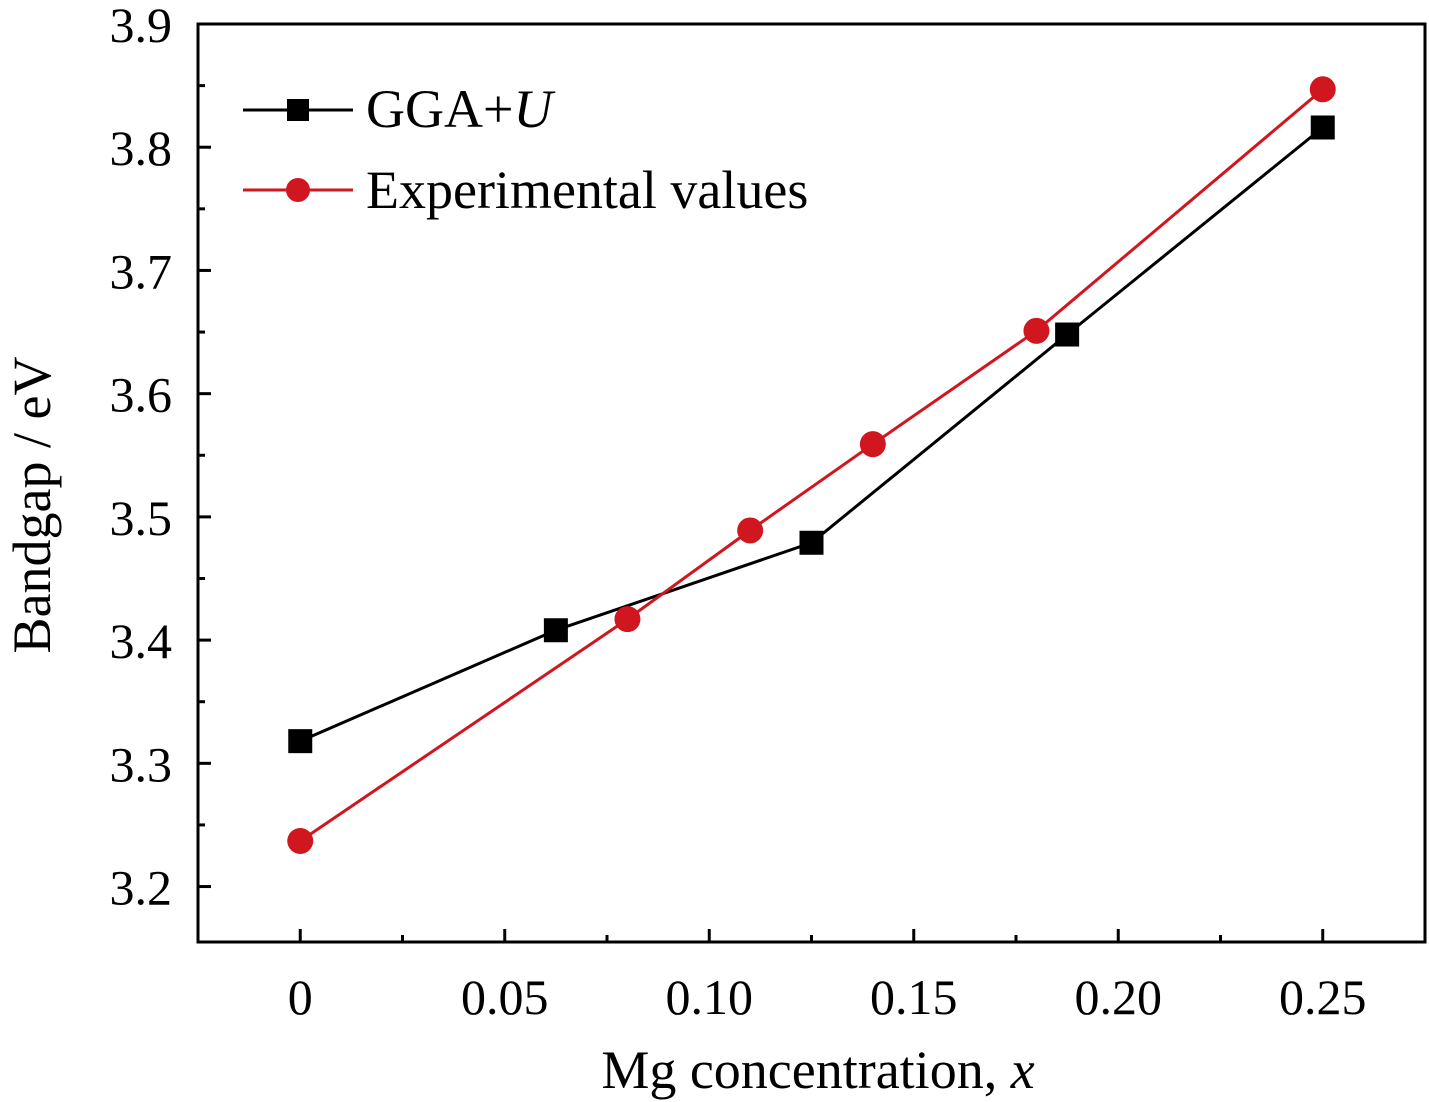 The image size is (1429, 1102). Describe the element at coordinates (1119, 997) in the screenshot. I see `x-tick-label-4: 0.20` at that location.